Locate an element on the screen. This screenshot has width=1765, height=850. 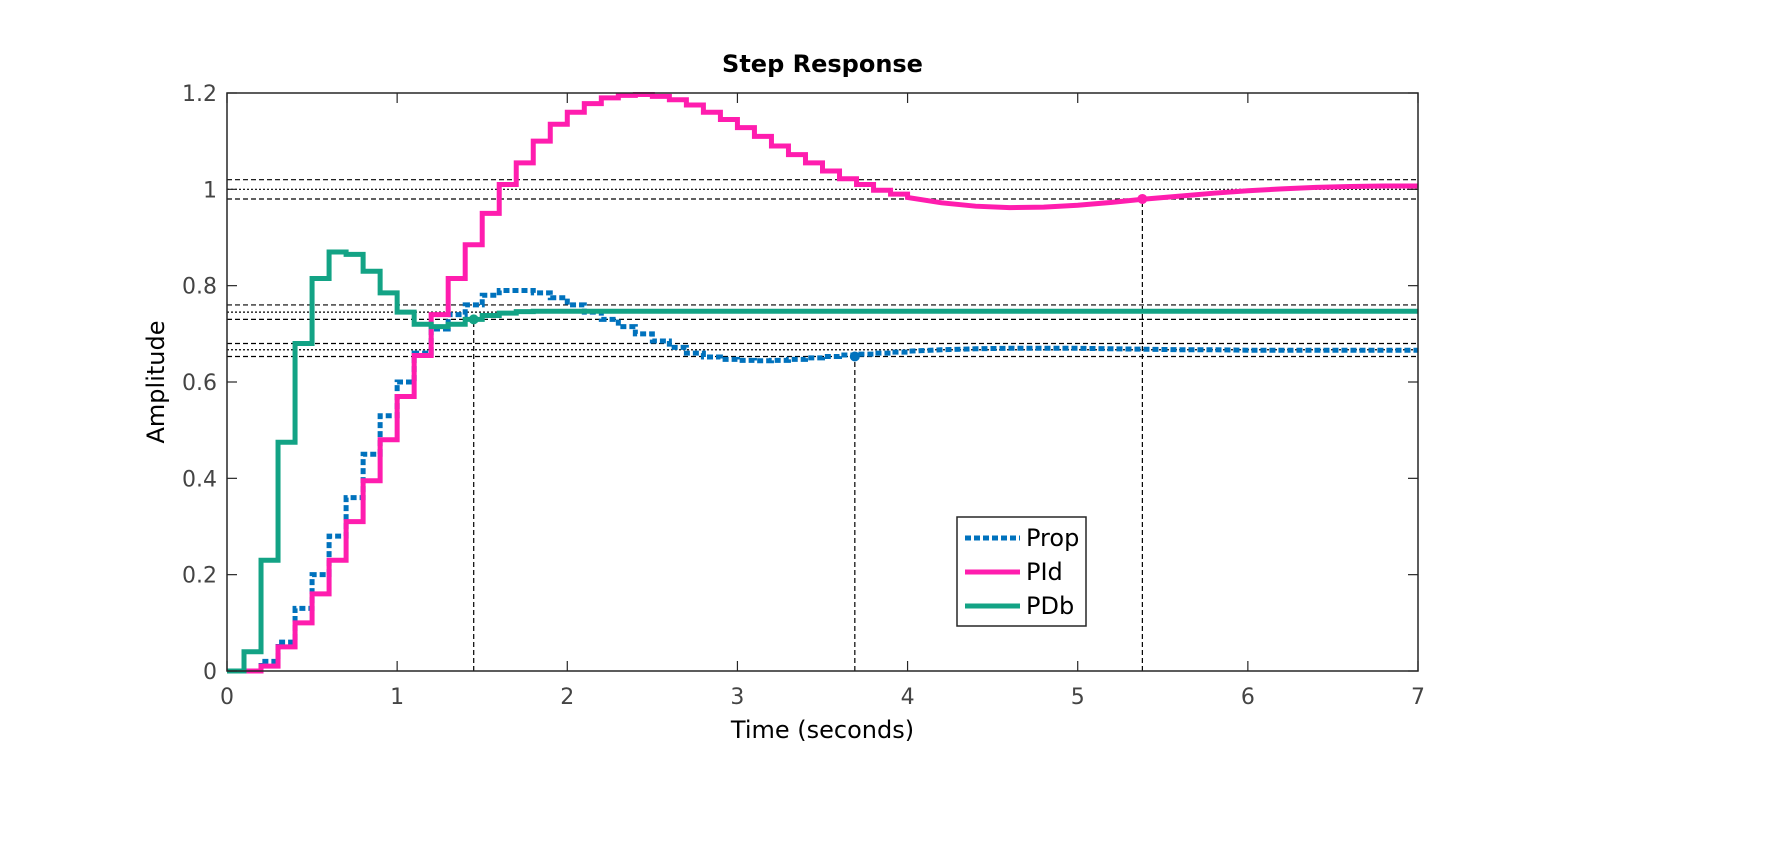
x-axis-label: Time (seconds) is located at coordinates (822, 730).